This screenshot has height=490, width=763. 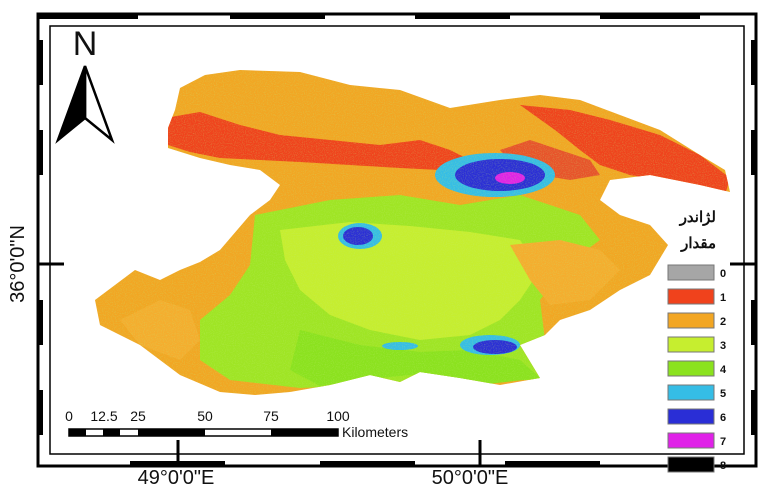 What do you see at coordinates (375, 432) in the screenshot?
I see `scale-unit-label: Kilometers` at bounding box center [375, 432].